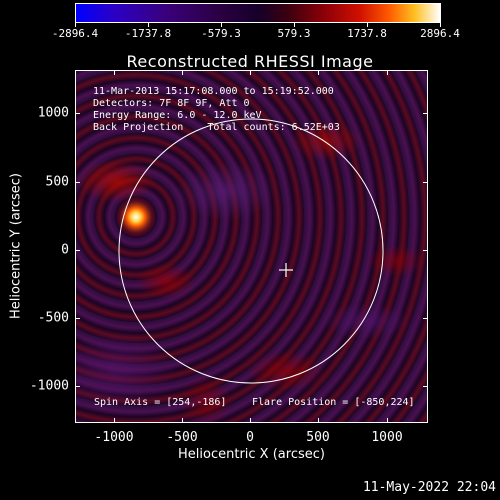  I want to click on info-energy-range: Energy Range: 6.0 - 12.0 keV, so click(177, 115).